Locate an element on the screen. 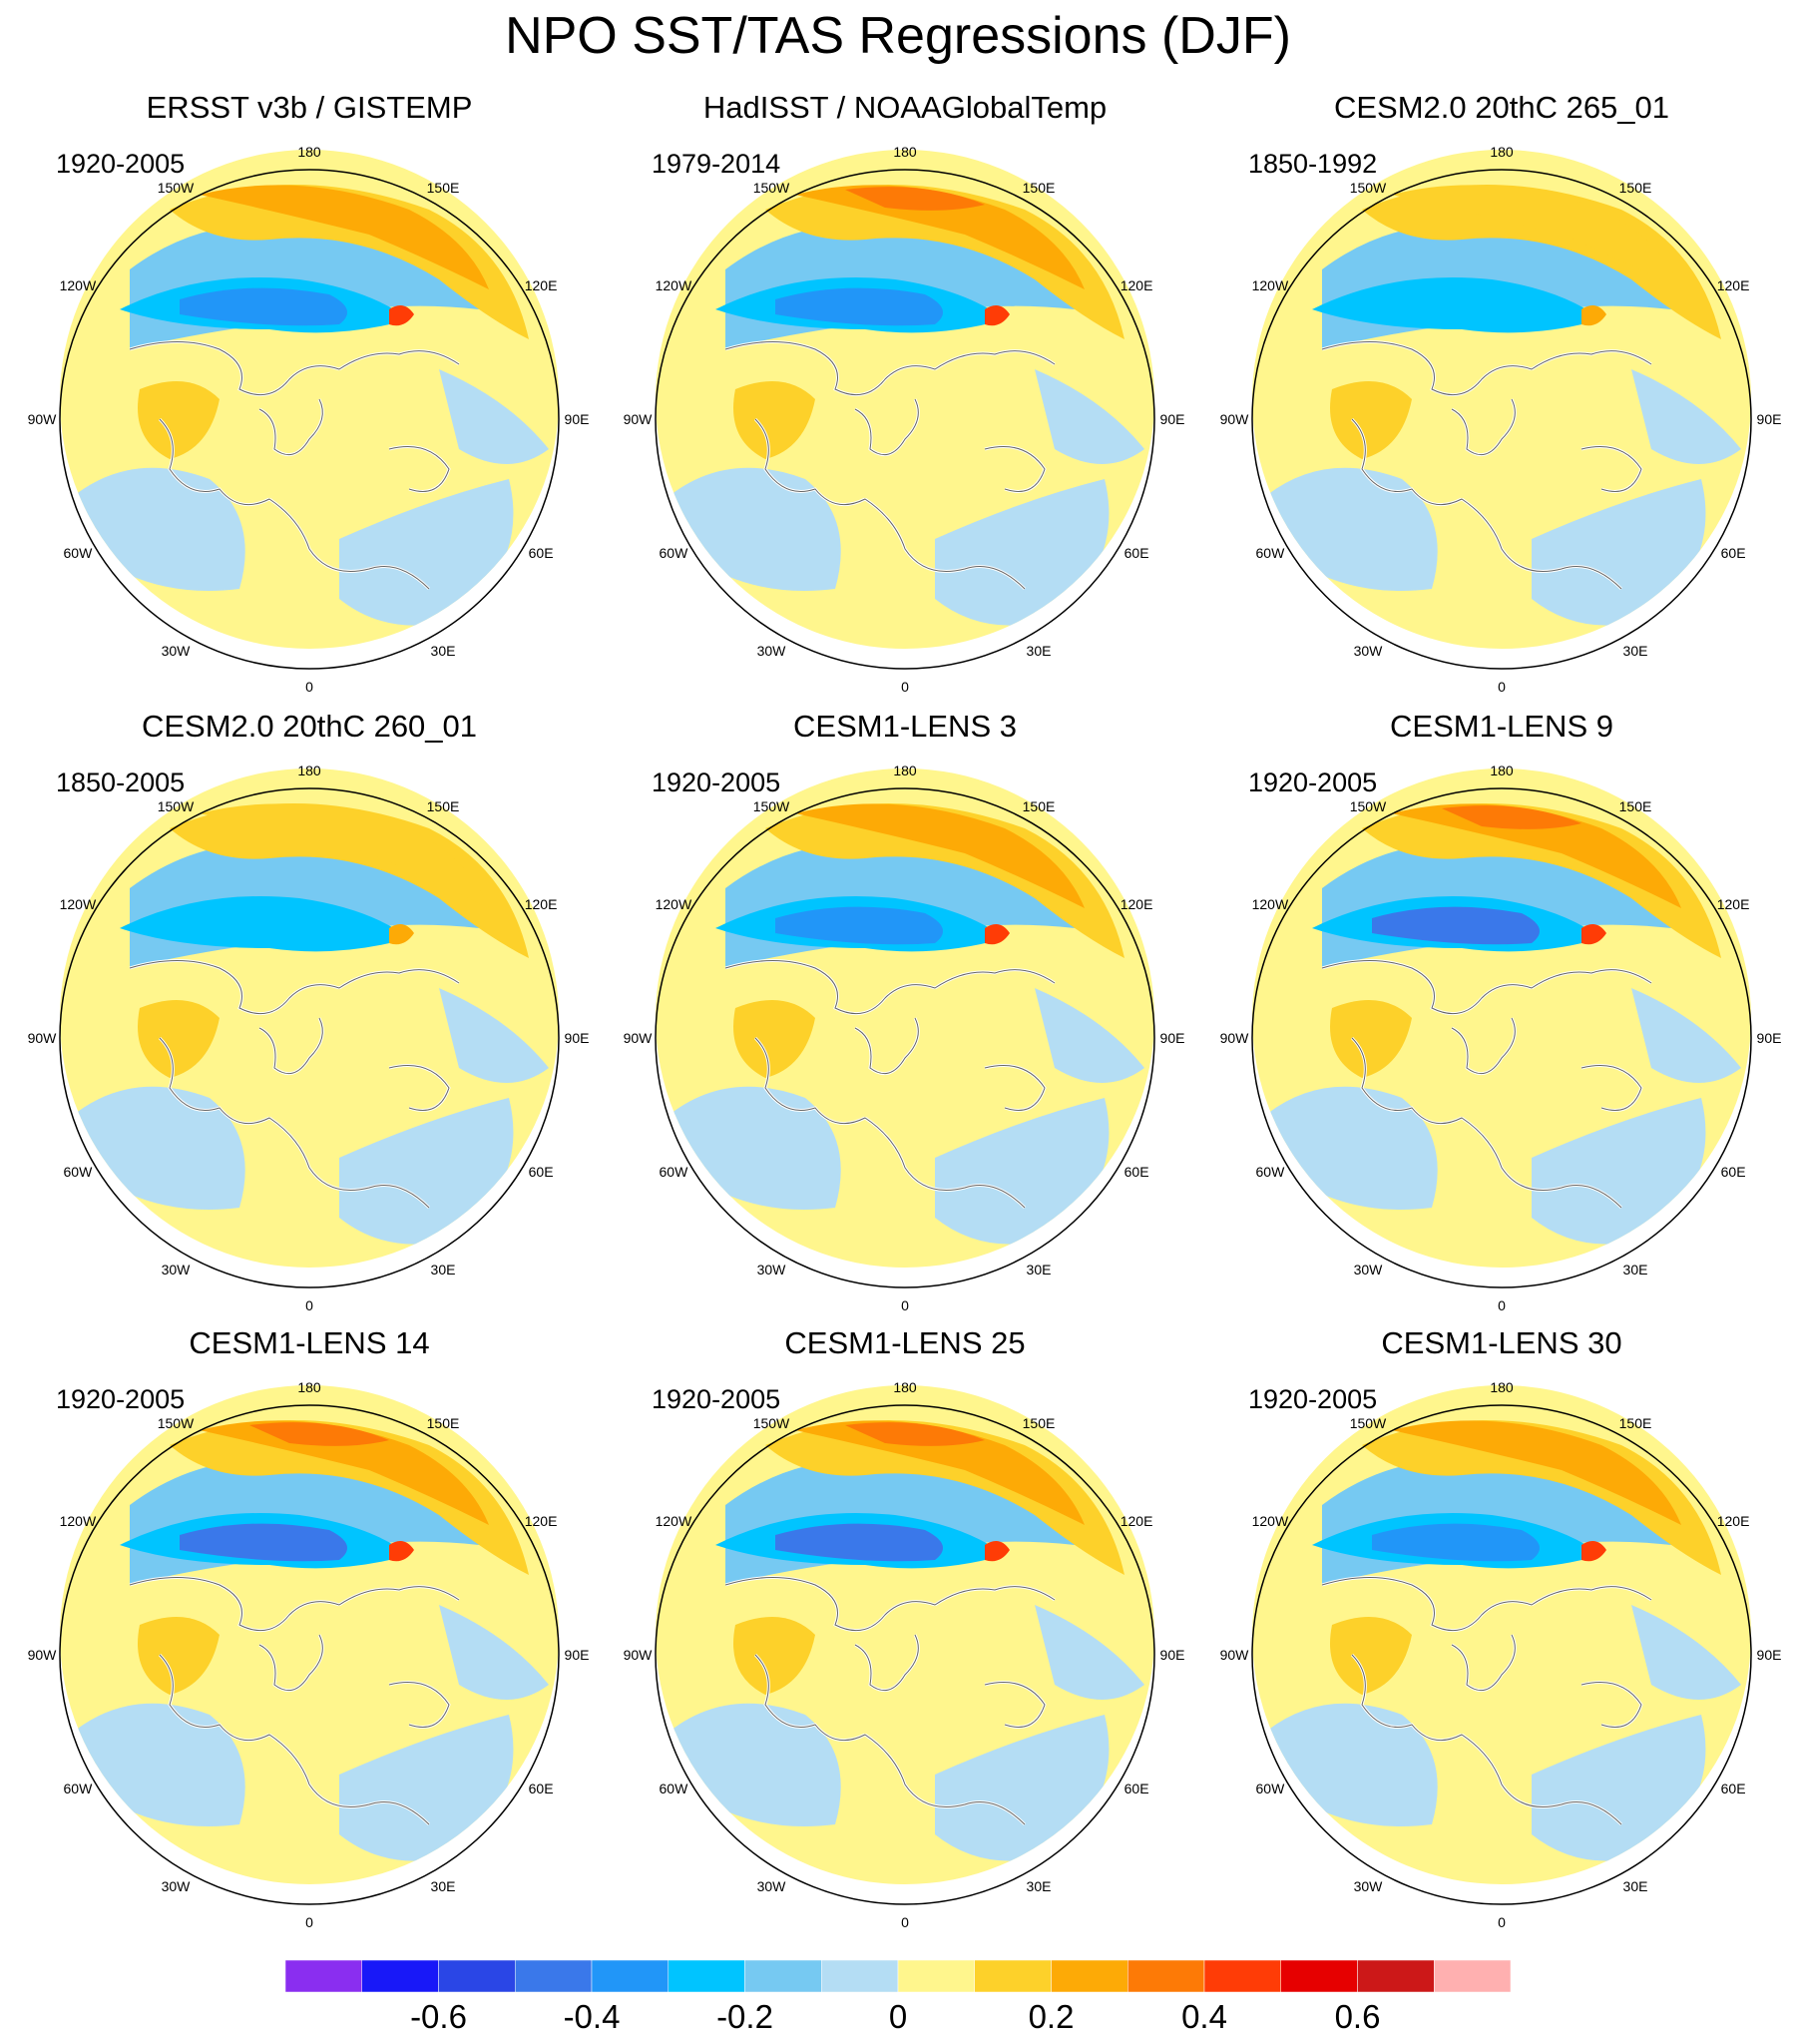 The width and height of the screenshot is (1796, 2044). panel-period: 1979-2014 is located at coordinates (716, 164).